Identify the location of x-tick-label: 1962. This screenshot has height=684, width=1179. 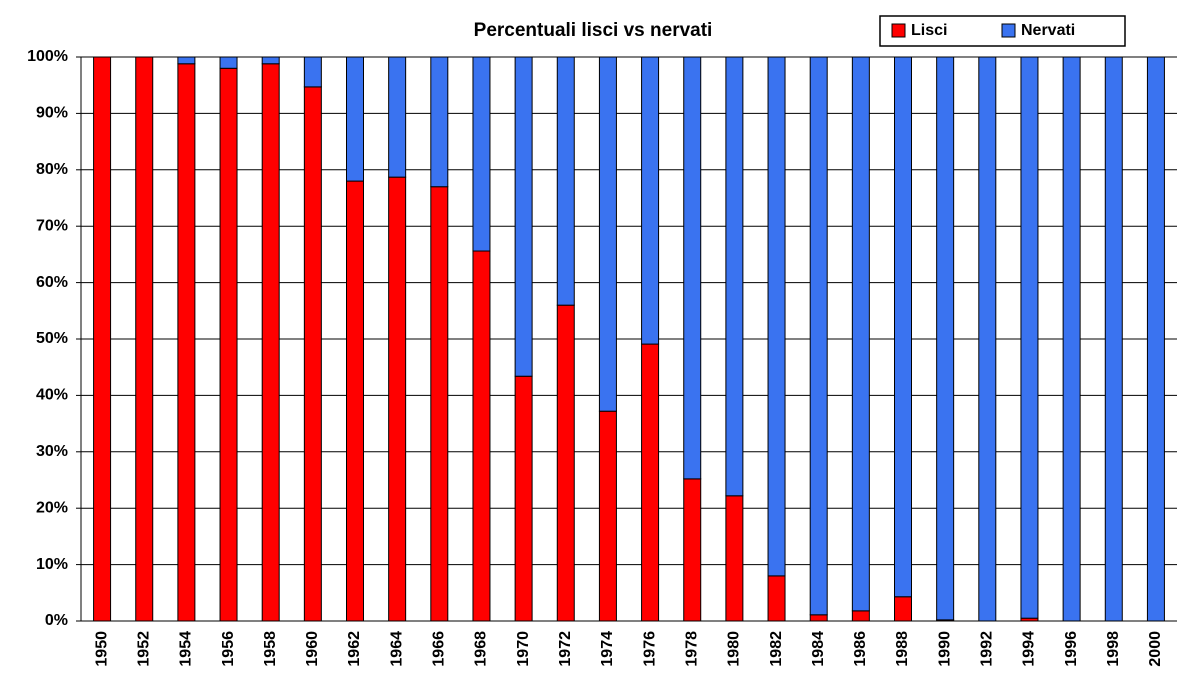
(354, 649).